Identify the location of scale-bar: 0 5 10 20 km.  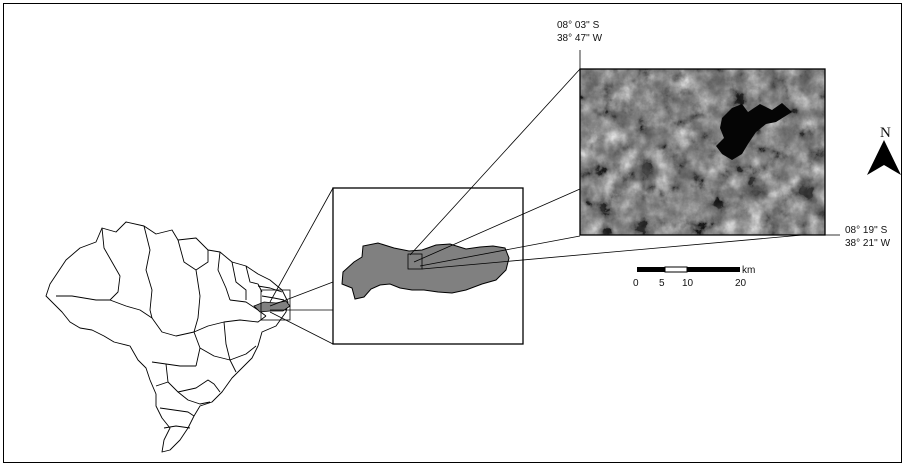
(694, 277).